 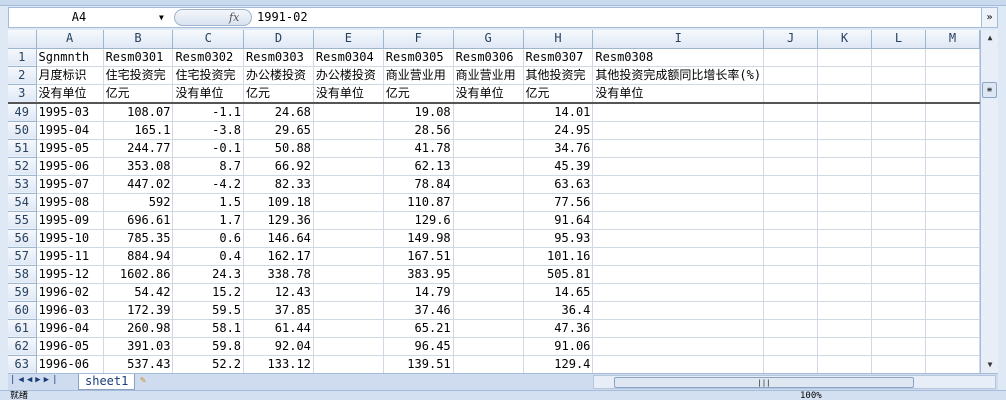 What do you see at coordinates (208, 346) in the screenshot?
I see `cell-C62: 59.8` at bounding box center [208, 346].